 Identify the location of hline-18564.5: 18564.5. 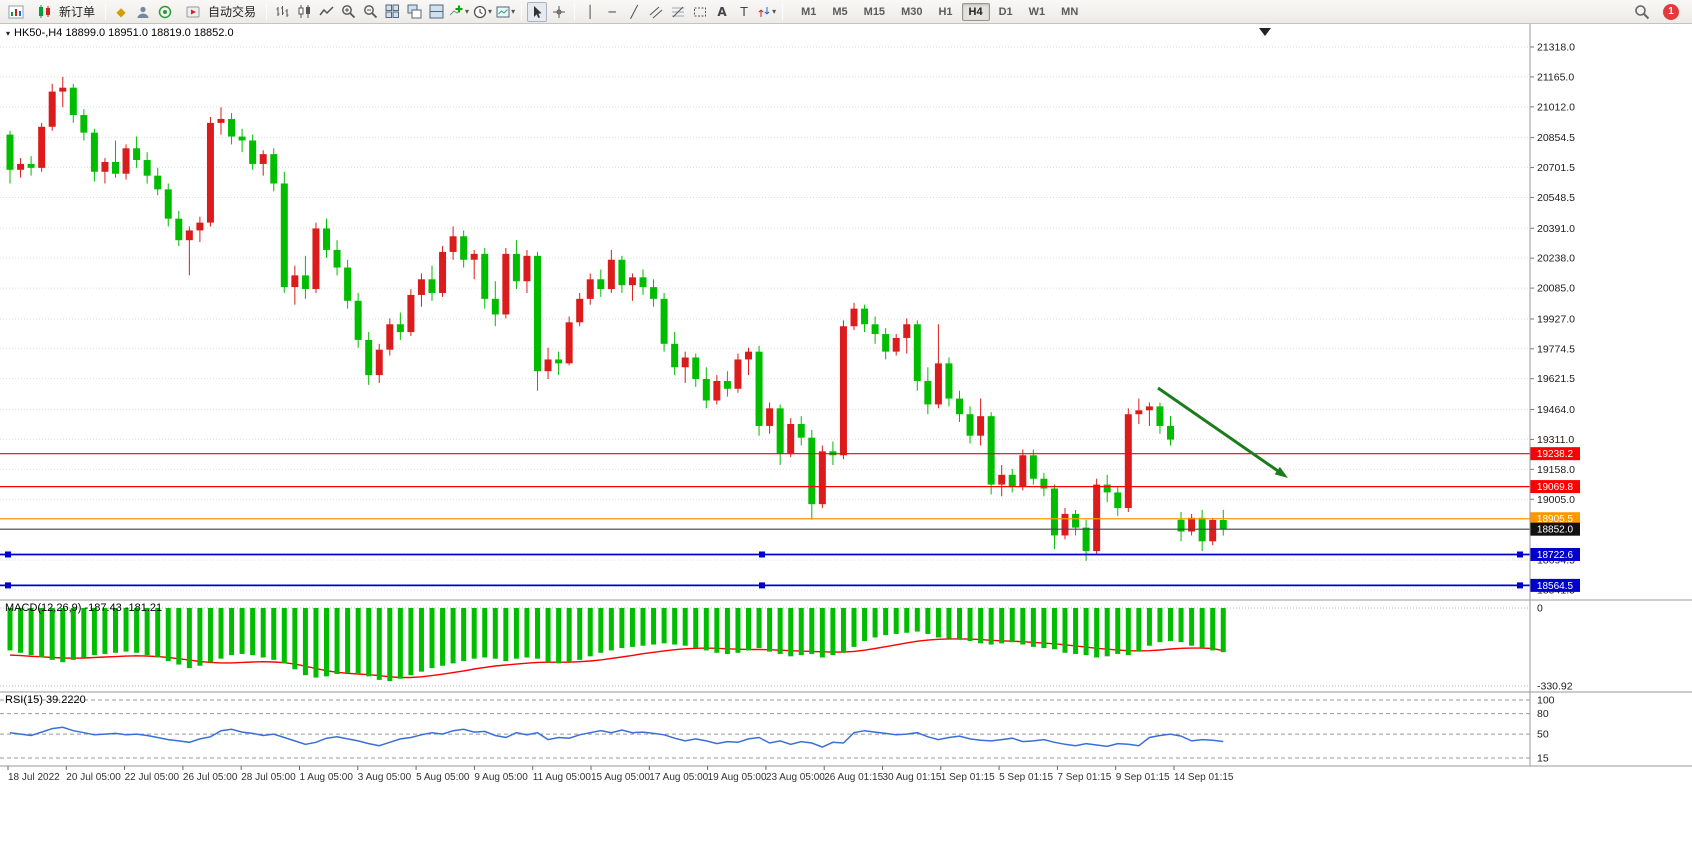
(790, 585).